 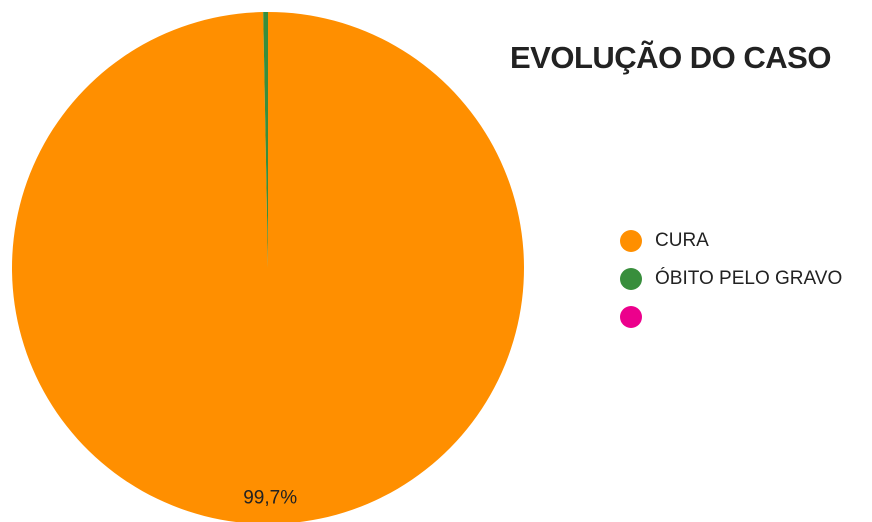 I want to click on slice-data-label: 99,7%, so click(x=270, y=497).